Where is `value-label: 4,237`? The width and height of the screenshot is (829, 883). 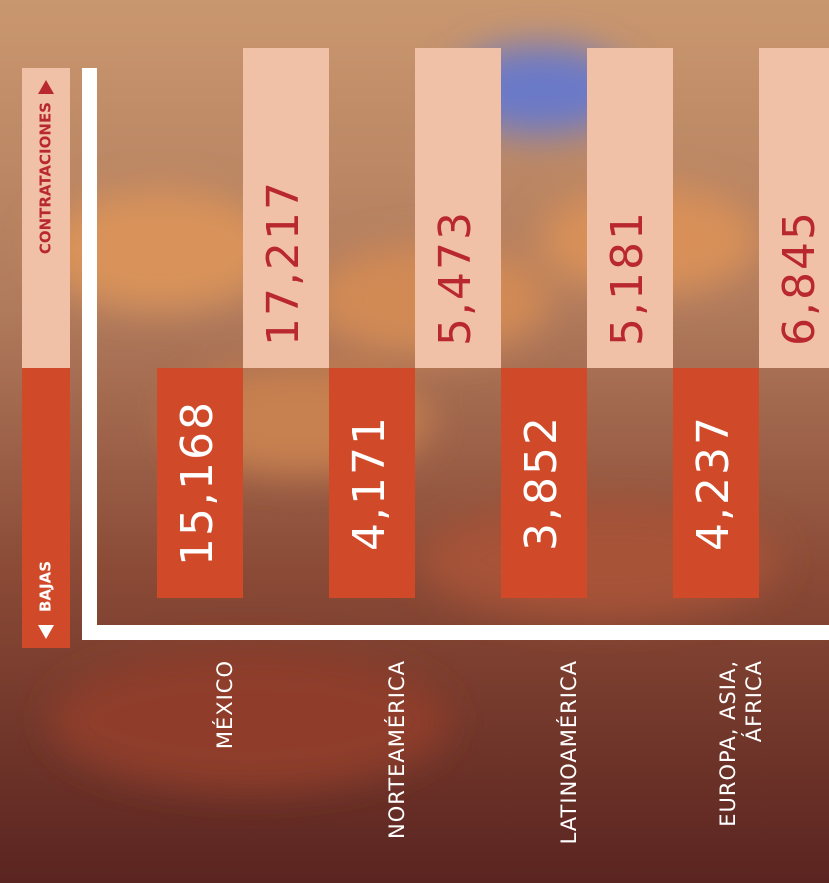
value-label: 4,237 is located at coordinates (713, 483).